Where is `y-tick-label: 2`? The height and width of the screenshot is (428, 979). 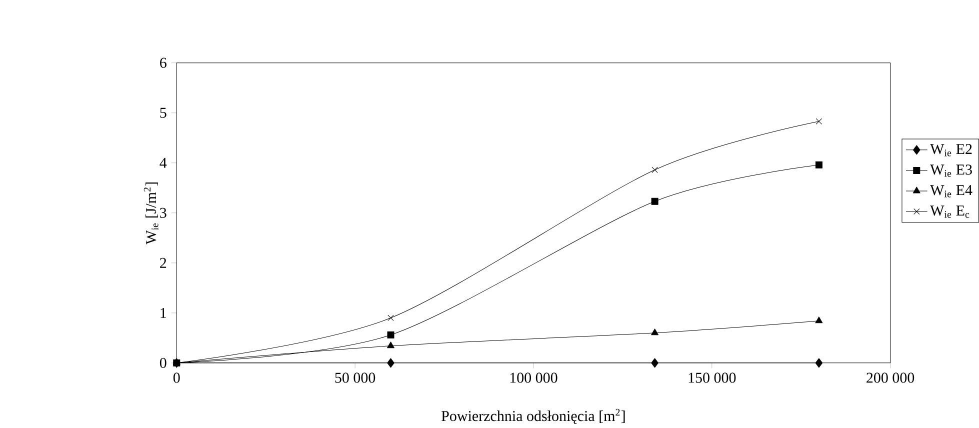
y-tick-label: 2 is located at coordinates (163, 263).